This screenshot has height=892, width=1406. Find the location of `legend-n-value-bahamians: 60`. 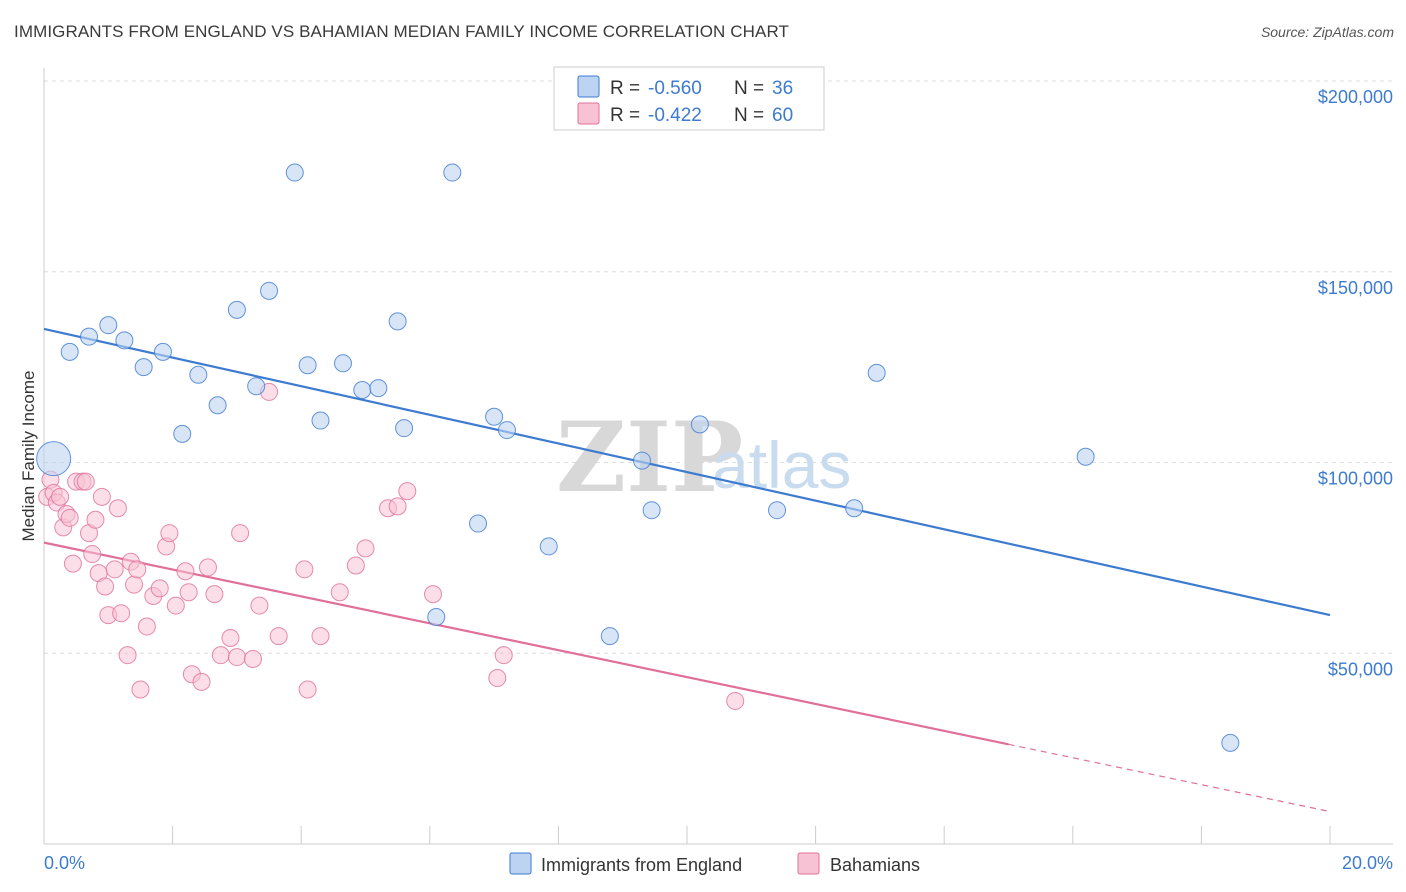

legend-n-value-bahamians: 60 is located at coordinates (782, 115).